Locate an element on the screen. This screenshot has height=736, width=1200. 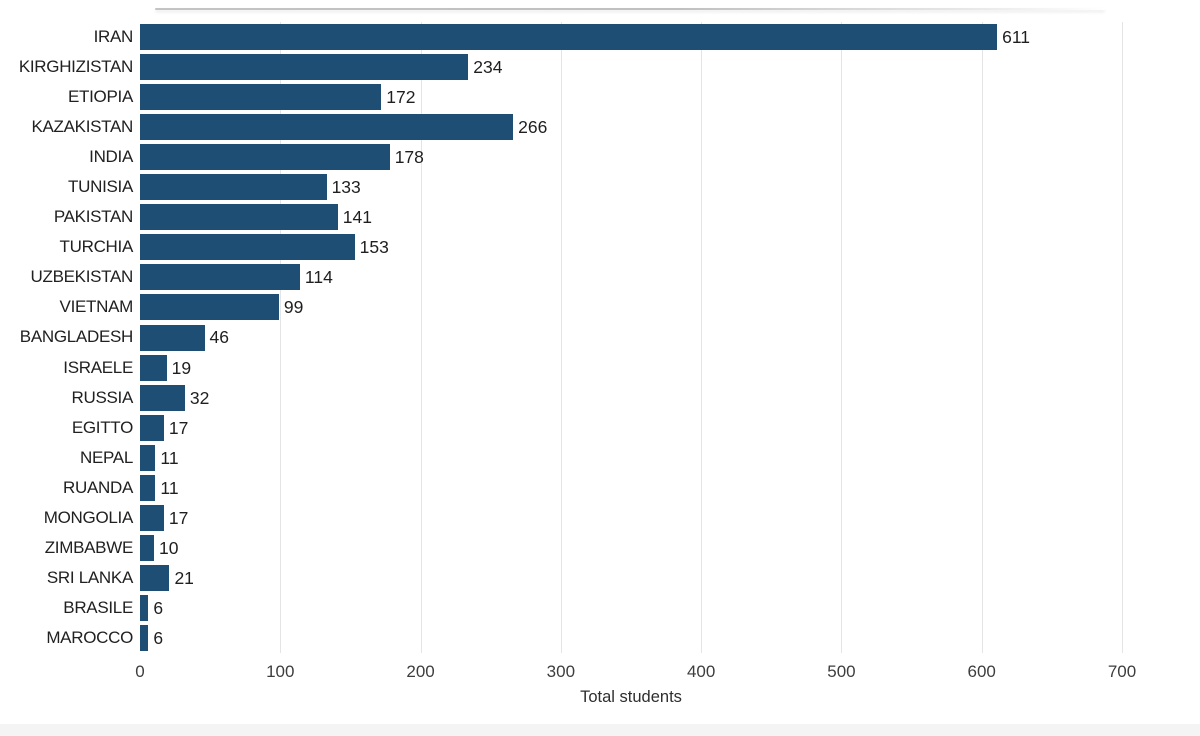
category-label-zimbabwe: ZIMBABWE is located at coordinates (89, 547).